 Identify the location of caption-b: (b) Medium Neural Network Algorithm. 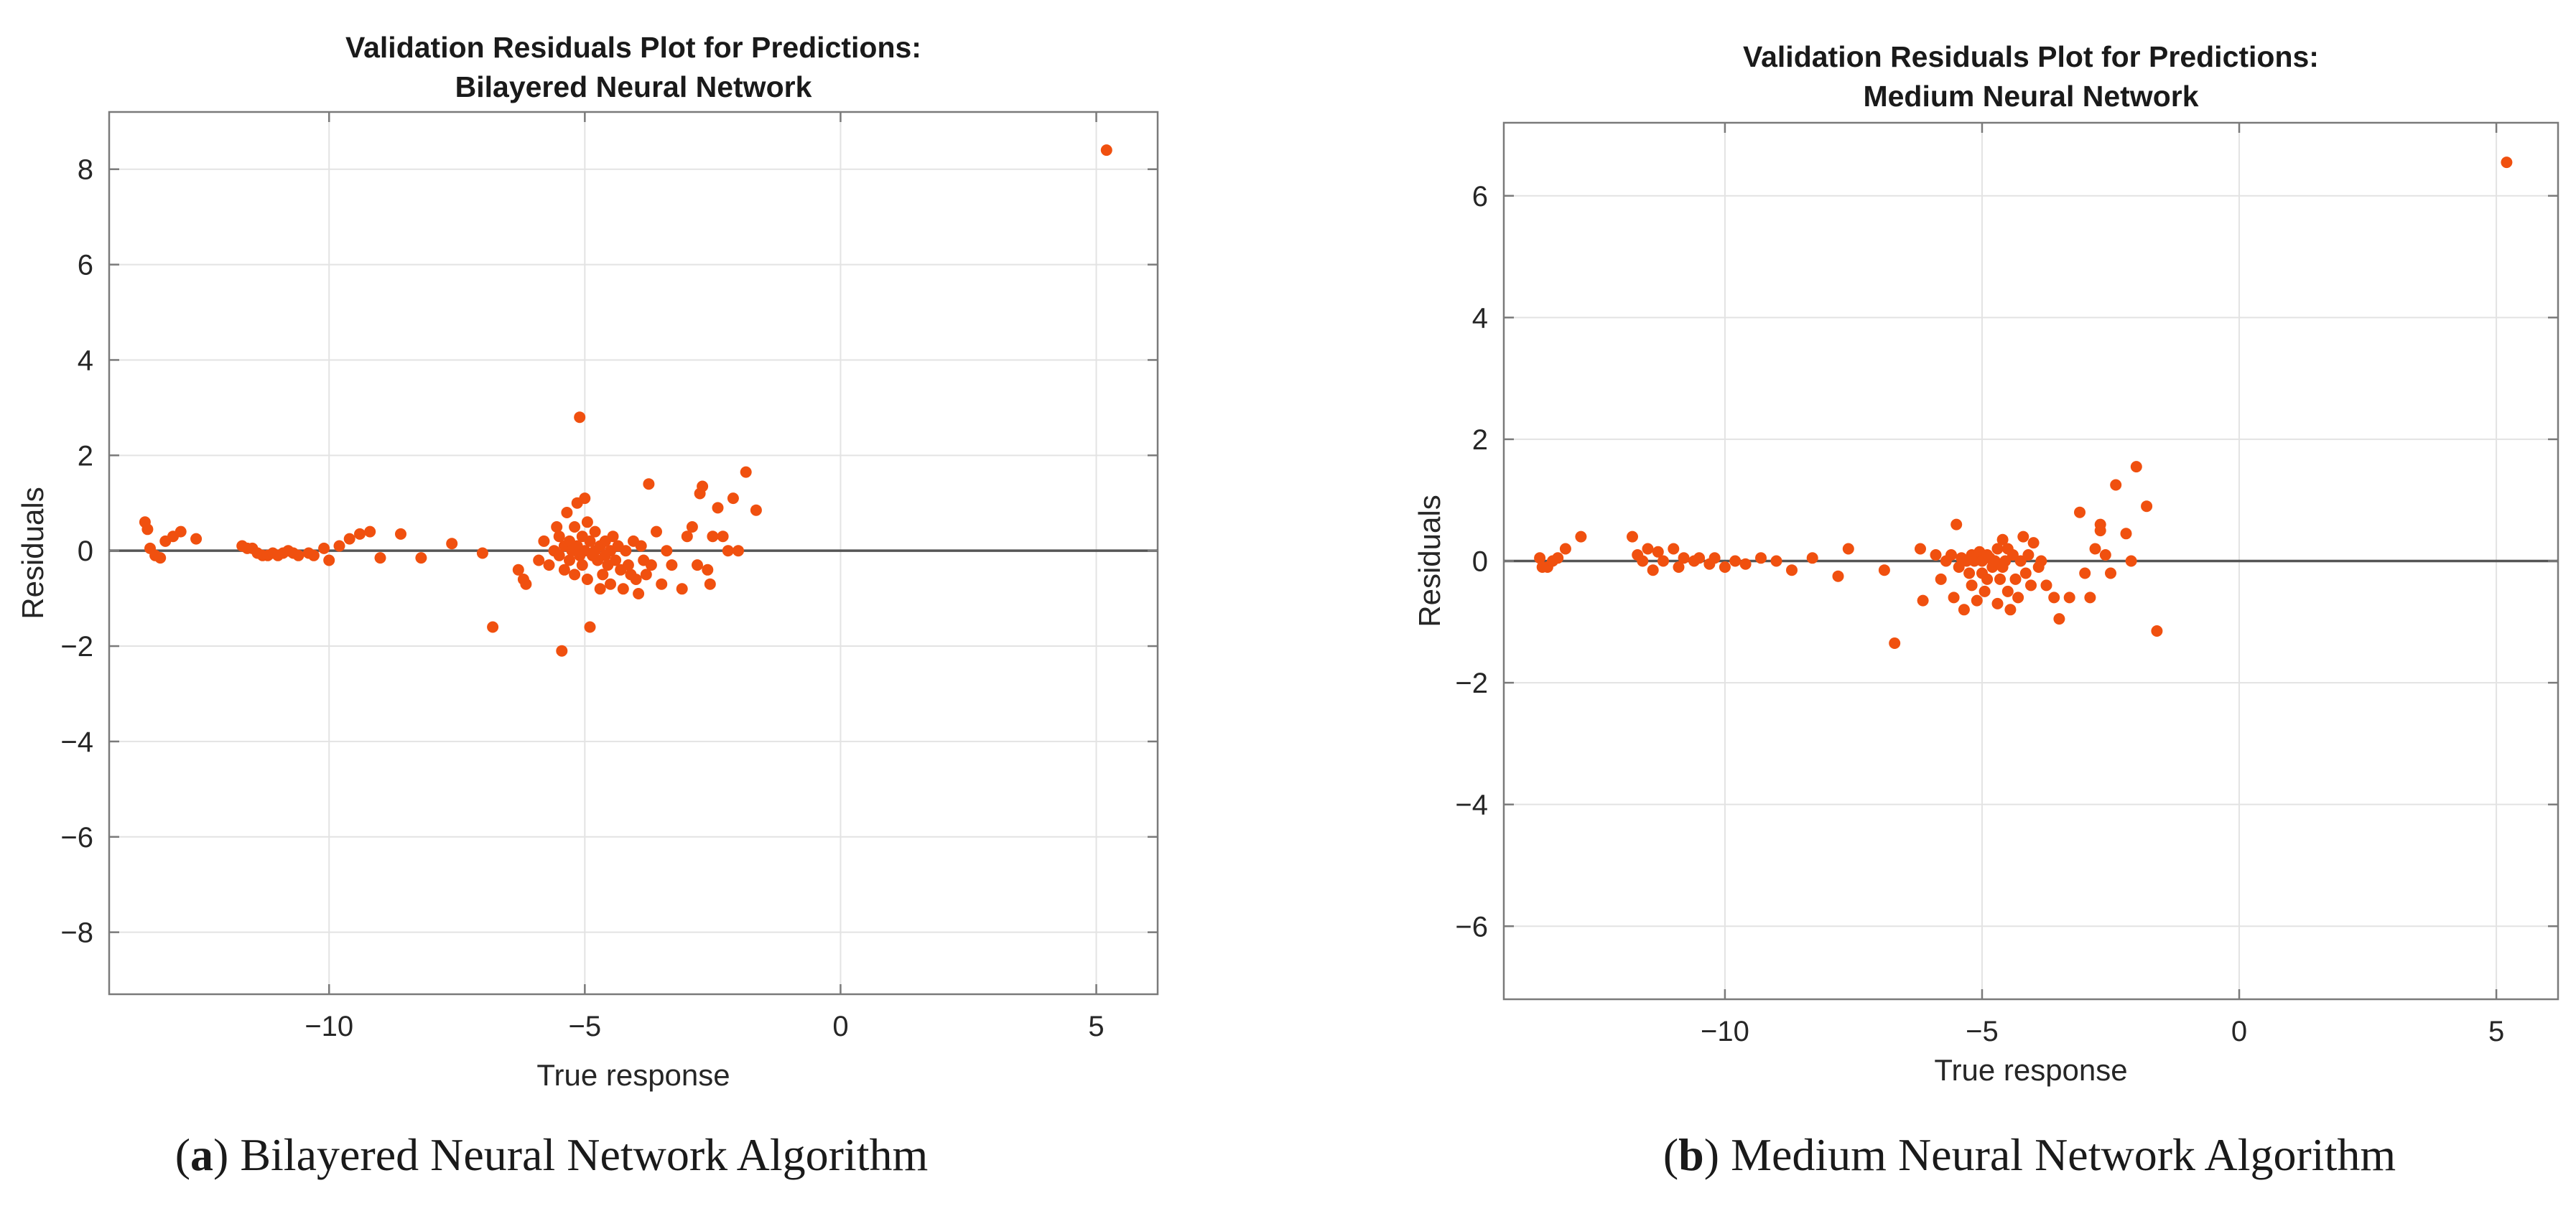
(2029, 1154).